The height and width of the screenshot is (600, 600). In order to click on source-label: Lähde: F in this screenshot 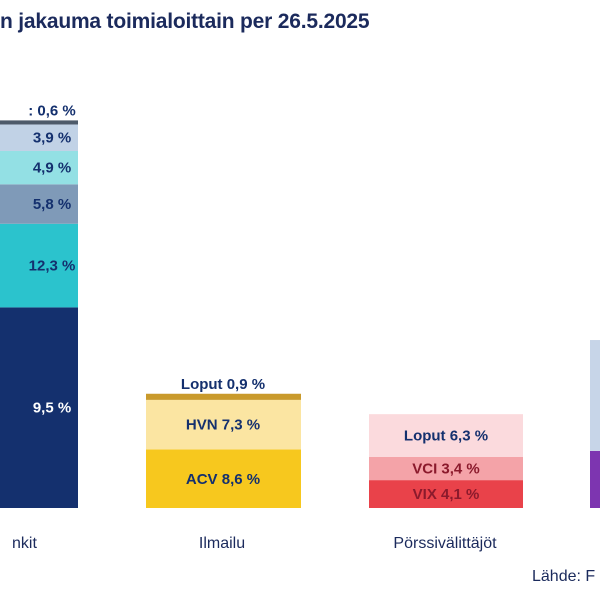, I will do `click(564, 576)`.